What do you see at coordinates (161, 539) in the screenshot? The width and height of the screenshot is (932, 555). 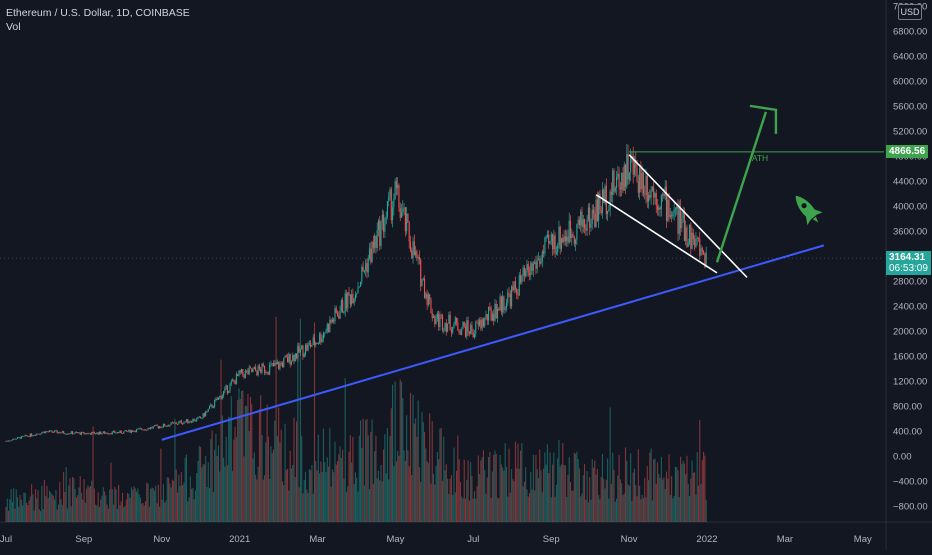 I see `x-tick-label: Nov` at bounding box center [161, 539].